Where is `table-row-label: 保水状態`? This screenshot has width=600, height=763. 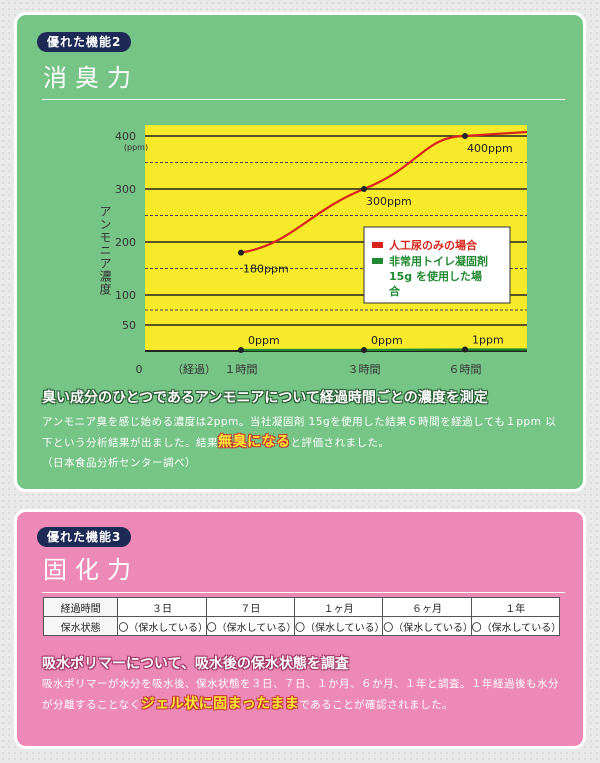 table-row-label: 保水状態 is located at coordinates (80, 626).